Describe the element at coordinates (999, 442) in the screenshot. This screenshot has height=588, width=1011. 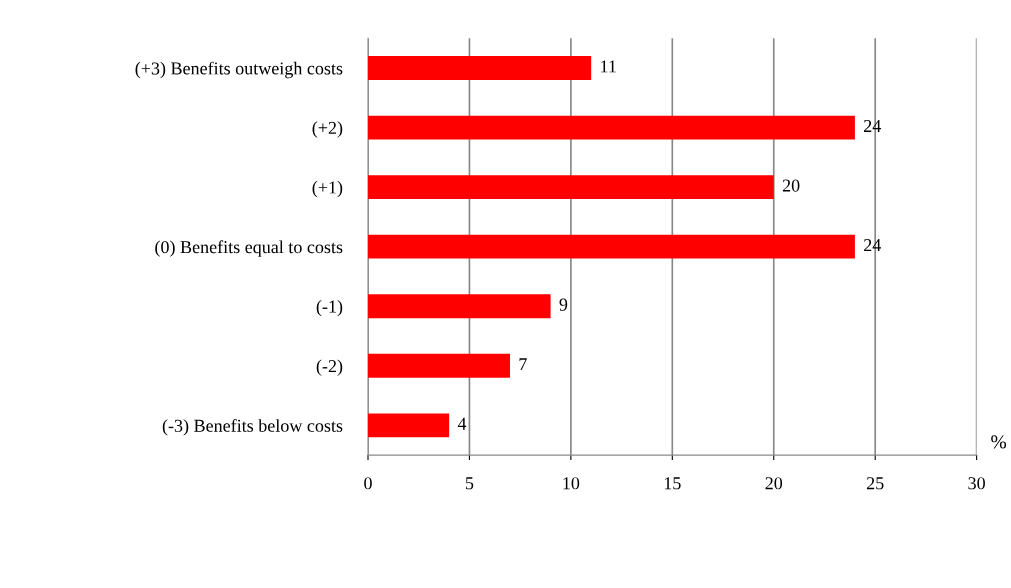
I see `x-axis-title: %` at that location.